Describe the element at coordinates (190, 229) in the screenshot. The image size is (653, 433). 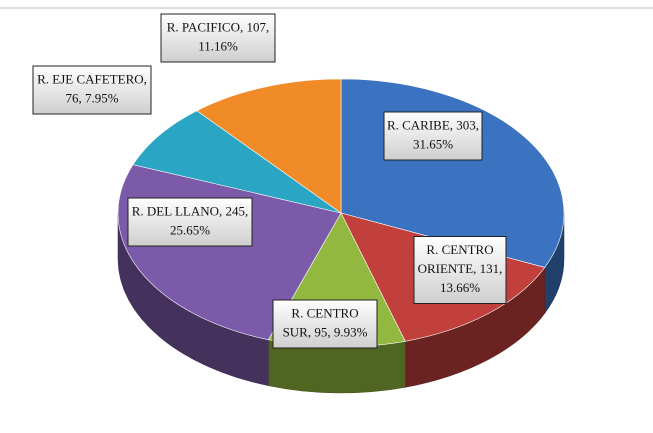
I see `data-label: 25.65%` at that location.